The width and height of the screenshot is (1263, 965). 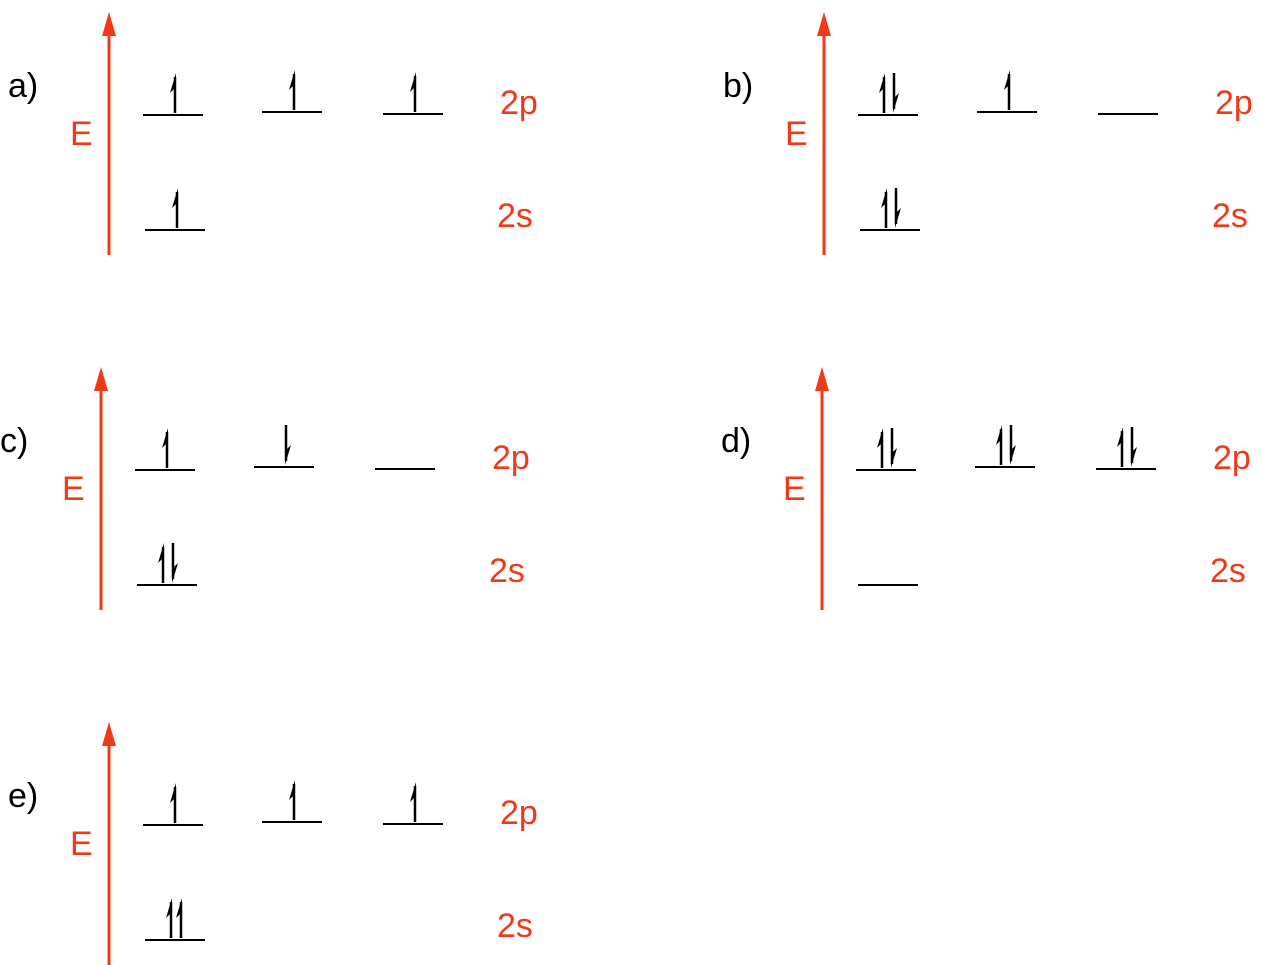 I want to click on panel-label: b), so click(x=738, y=86).